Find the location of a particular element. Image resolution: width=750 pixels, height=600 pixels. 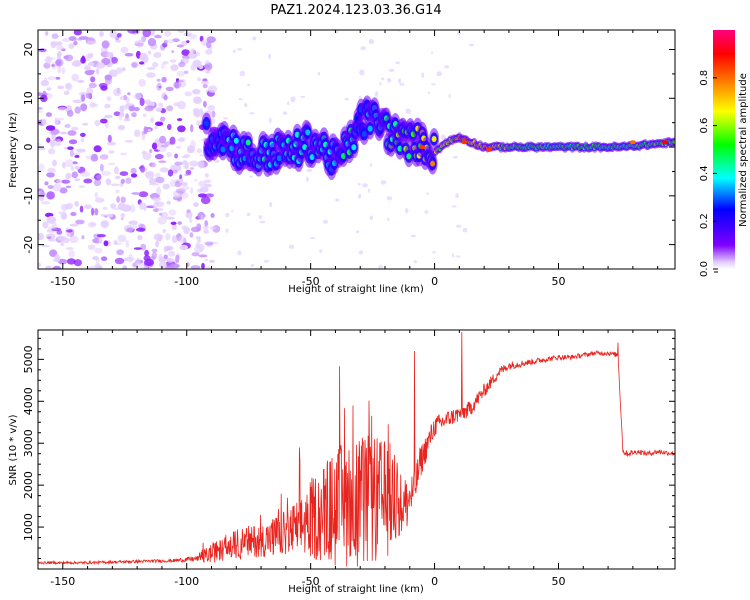

x-tick-label: 0 is located at coordinates (434, 281).